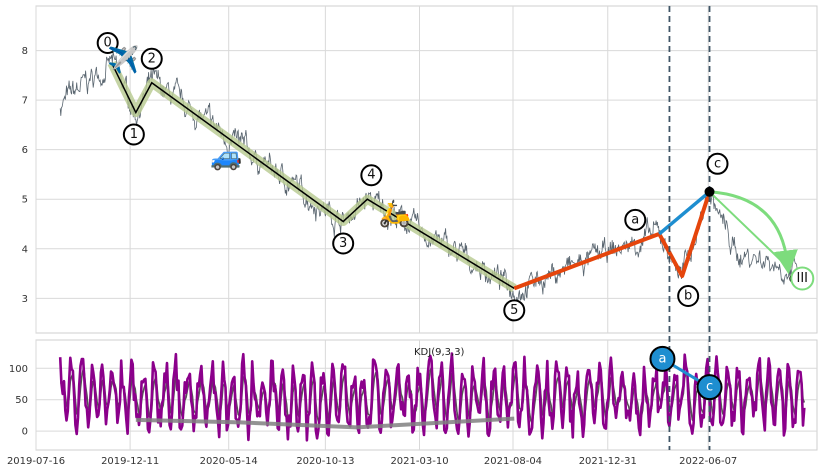 This screenshot has width=823, height=471. Describe the element at coordinates (21, 400) in the screenshot. I see `y-tick-label: 50` at that location.